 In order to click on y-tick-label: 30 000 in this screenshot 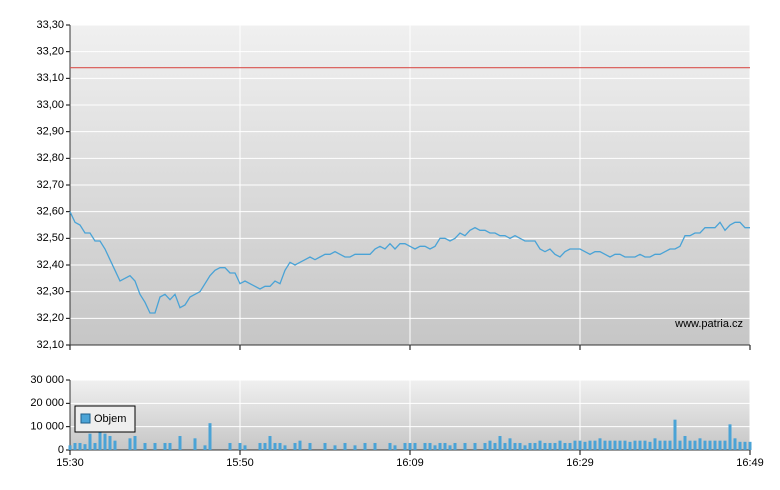, I will do `click(47, 380)`.